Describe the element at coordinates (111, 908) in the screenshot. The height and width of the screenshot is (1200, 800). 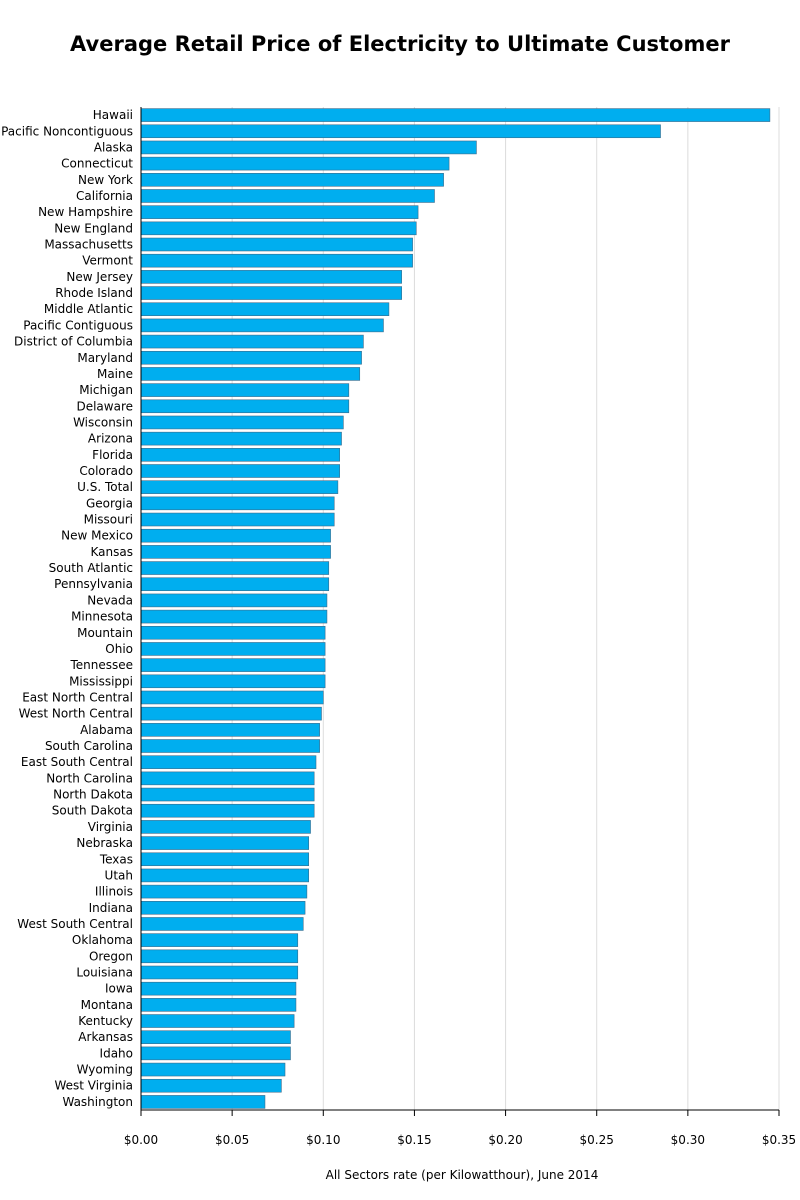
I see `category-label: Indiana` at that location.